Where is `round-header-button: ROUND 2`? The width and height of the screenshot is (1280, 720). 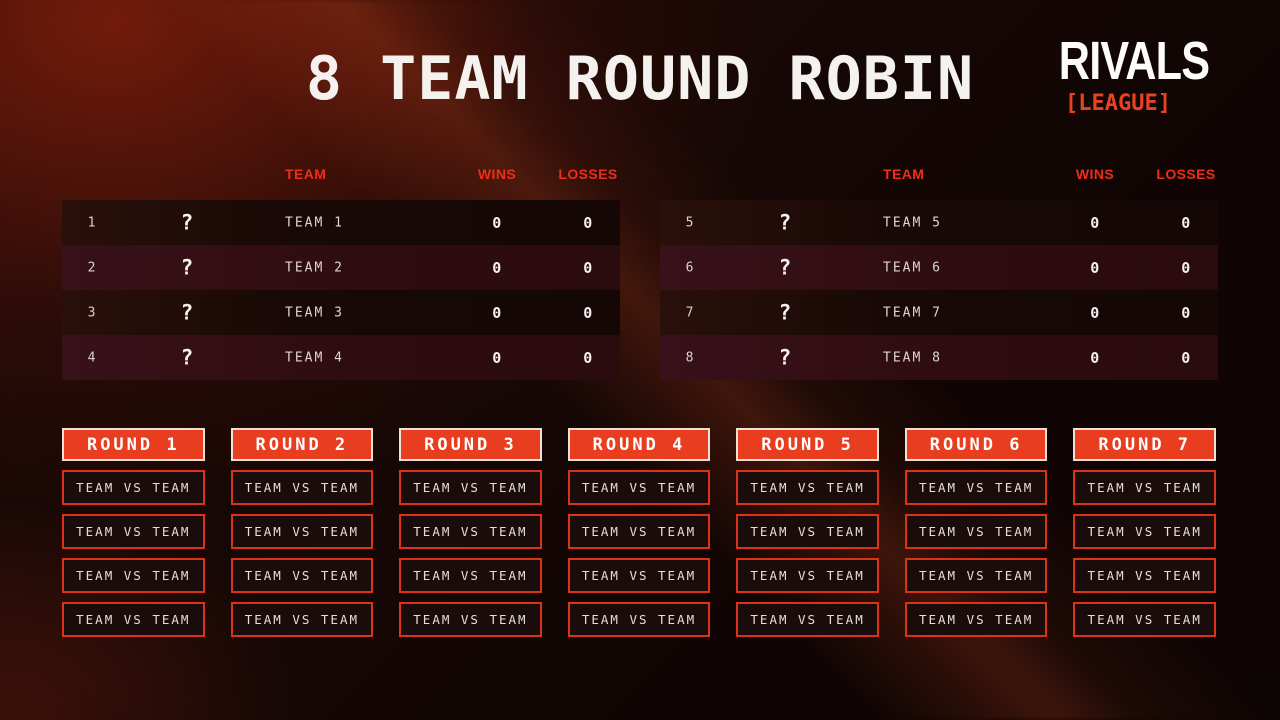
round-header-button: ROUND 2 is located at coordinates (302, 444).